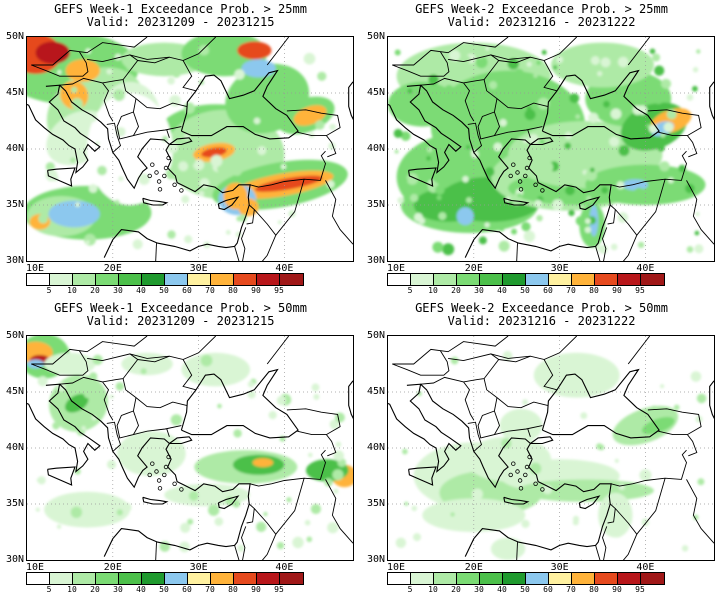 This screenshot has height=598, width=722. Describe the element at coordinates (210, 290) in the screenshot. I see `colorbar-tick-label: 70` at that location.